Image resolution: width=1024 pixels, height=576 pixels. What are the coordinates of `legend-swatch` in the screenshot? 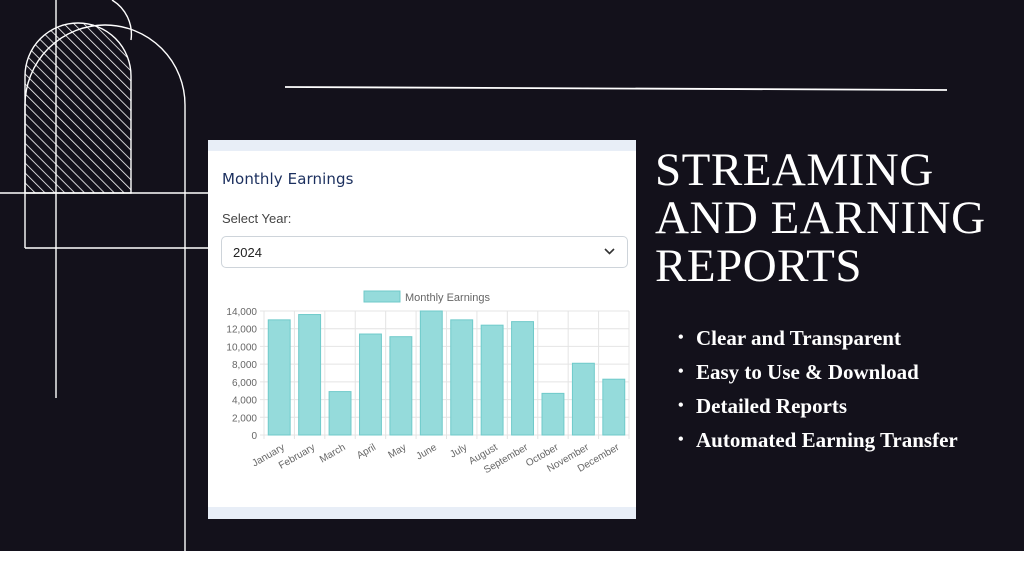 It's located at (382, 296).